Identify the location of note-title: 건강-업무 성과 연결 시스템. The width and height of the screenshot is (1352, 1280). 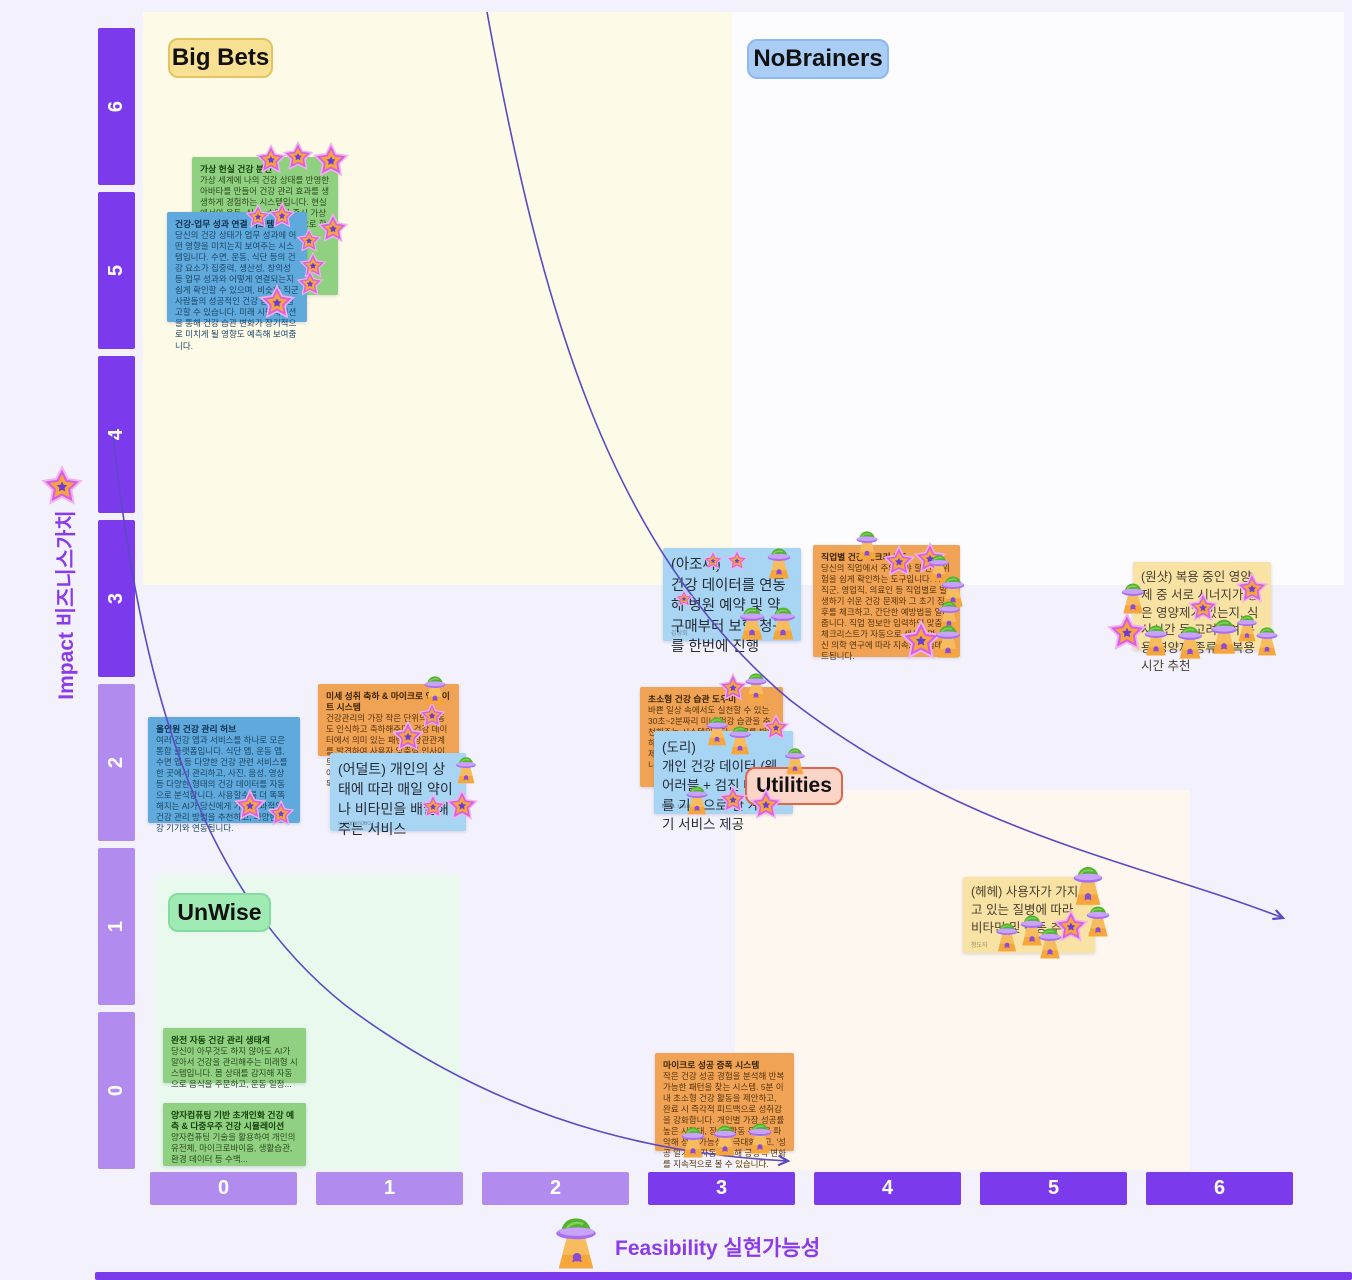
(225, 224).